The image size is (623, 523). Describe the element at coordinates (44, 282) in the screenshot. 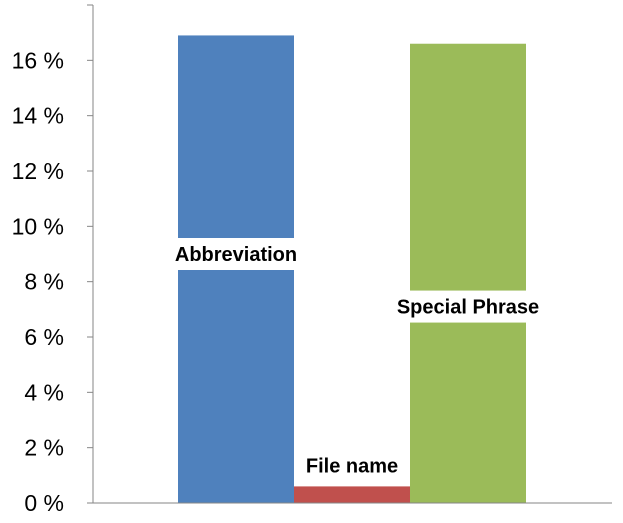

I see `y-tick-label: 8 %` at that location.